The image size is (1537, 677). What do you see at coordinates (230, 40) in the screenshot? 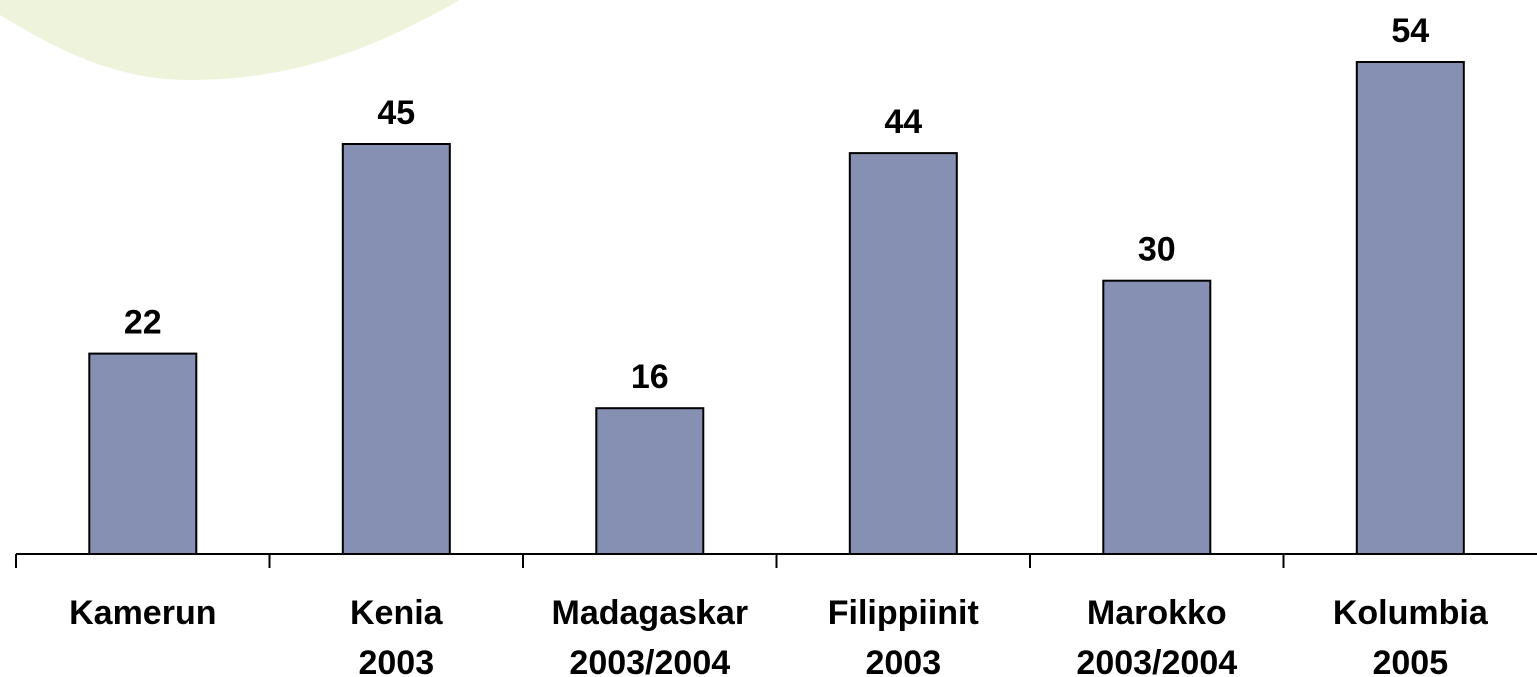
I see `decorative-green-swoosh` at bounding box center [230, 40].